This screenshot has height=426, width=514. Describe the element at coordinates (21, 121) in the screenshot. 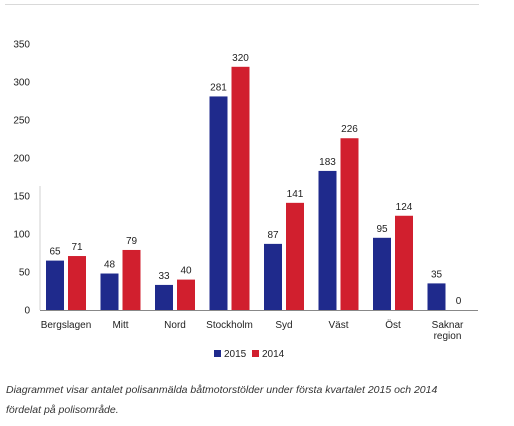

I see `y-tick-label: 250` at that location.